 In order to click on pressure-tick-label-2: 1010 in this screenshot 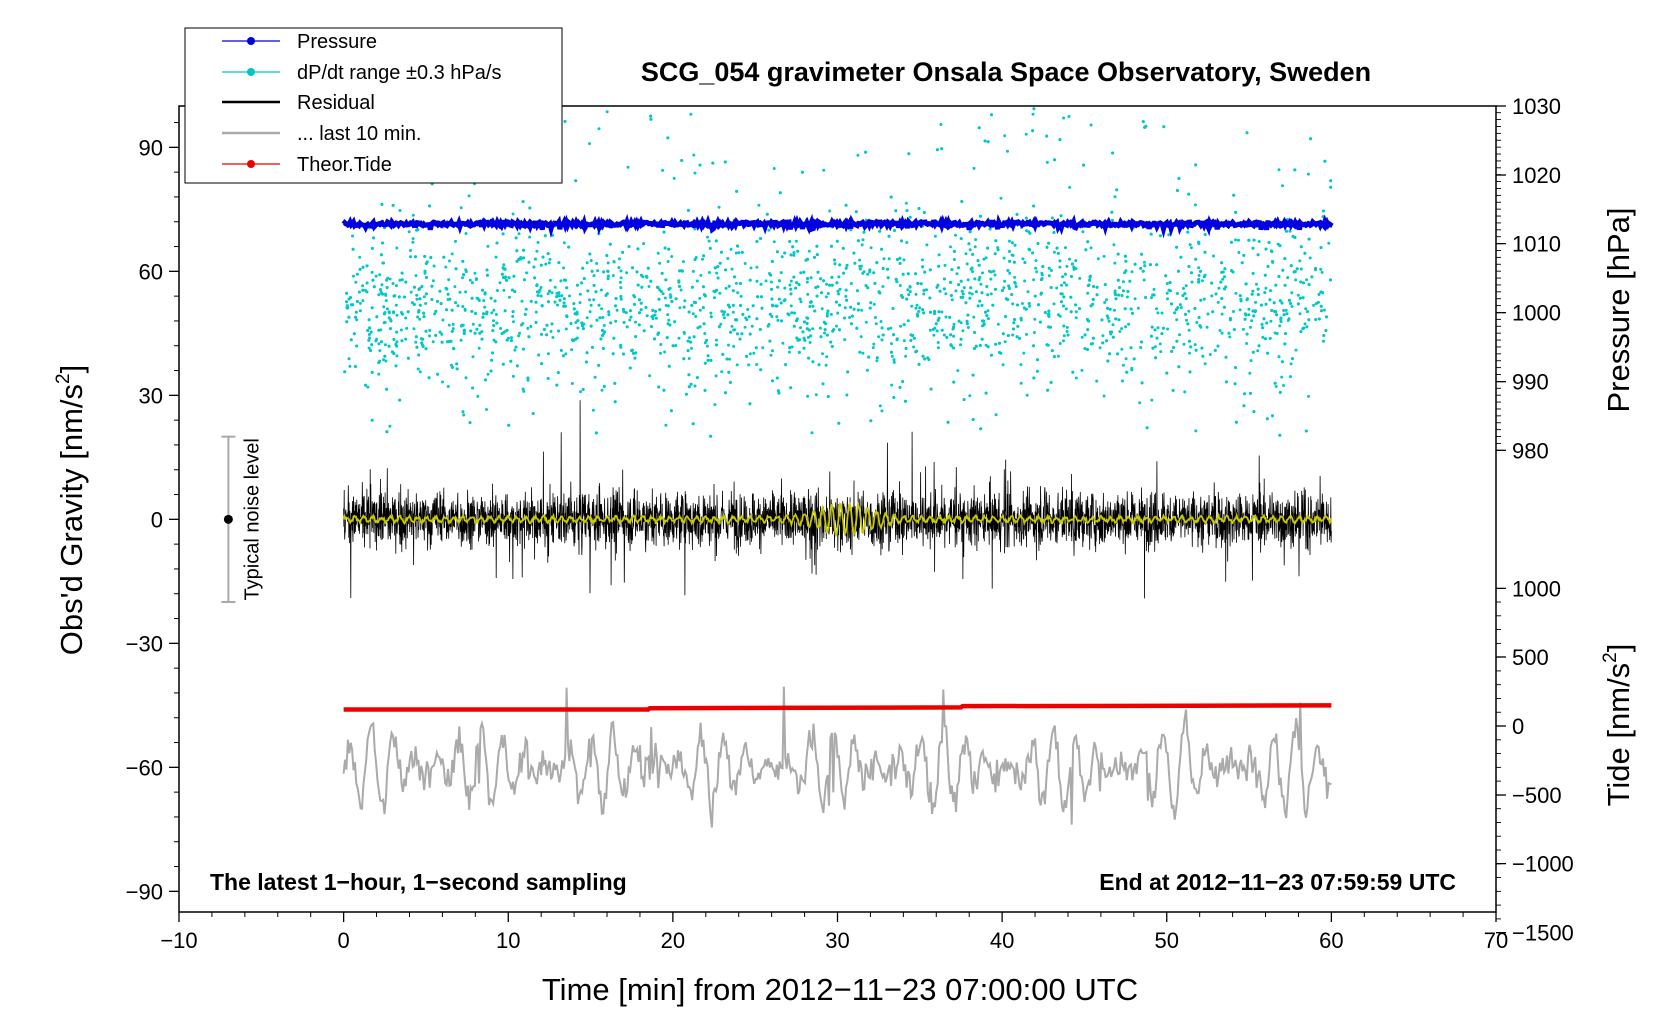, I will do `click(1536, 244)`.